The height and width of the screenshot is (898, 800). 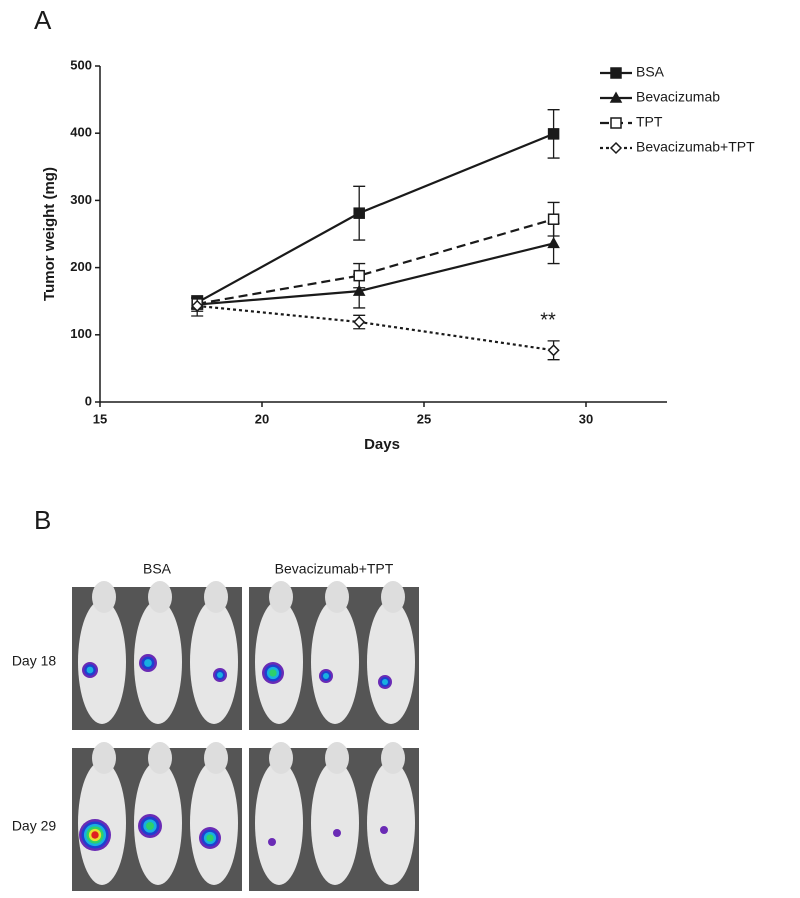 I want to click on y-tick-label: 100, so click(x=81, y=333).